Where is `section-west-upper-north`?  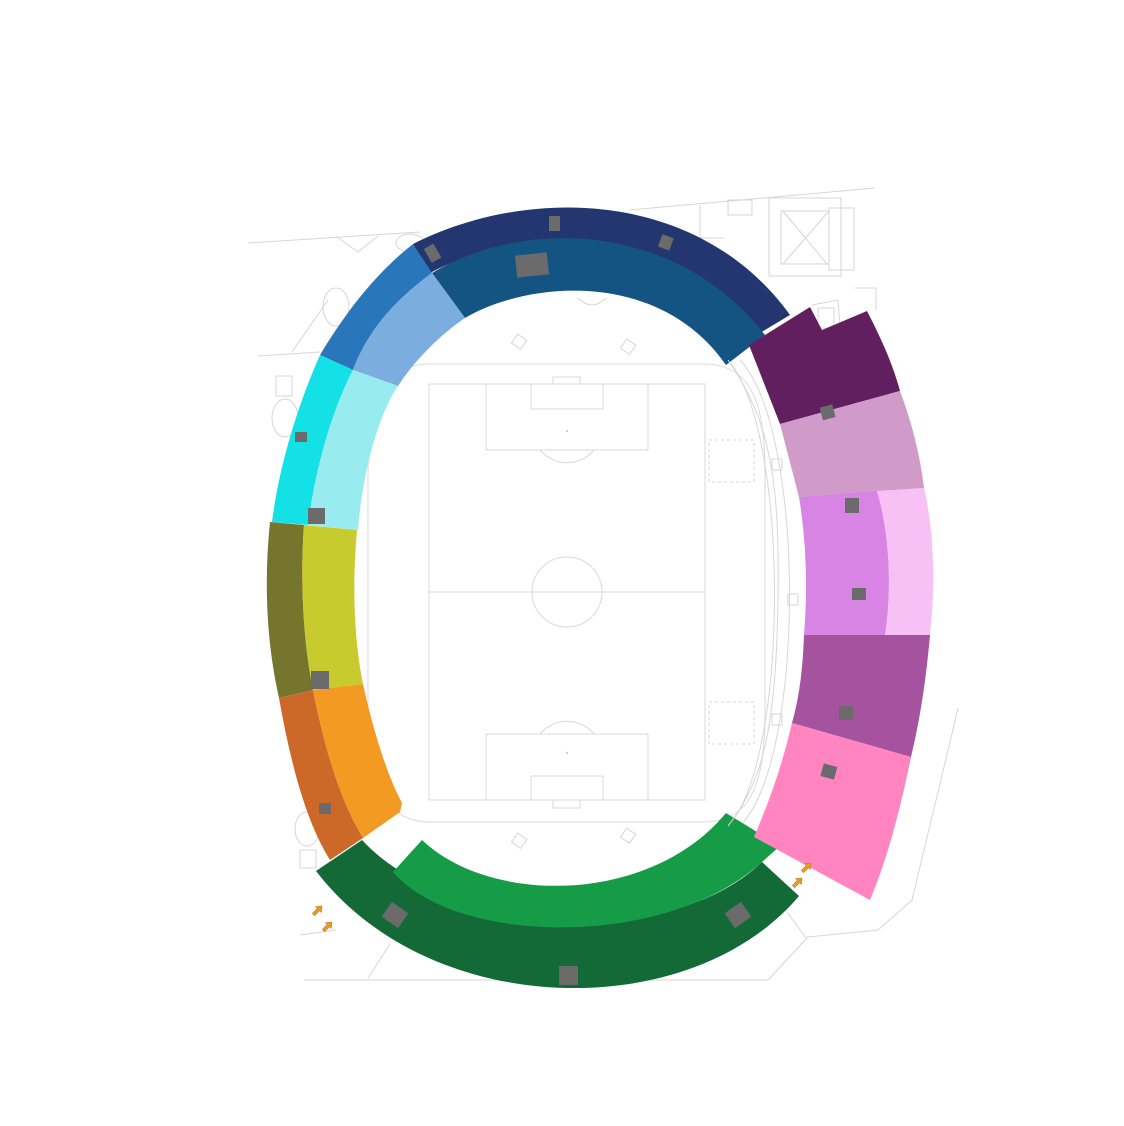
section-west-upper-north is located at coordinates (312, 440).